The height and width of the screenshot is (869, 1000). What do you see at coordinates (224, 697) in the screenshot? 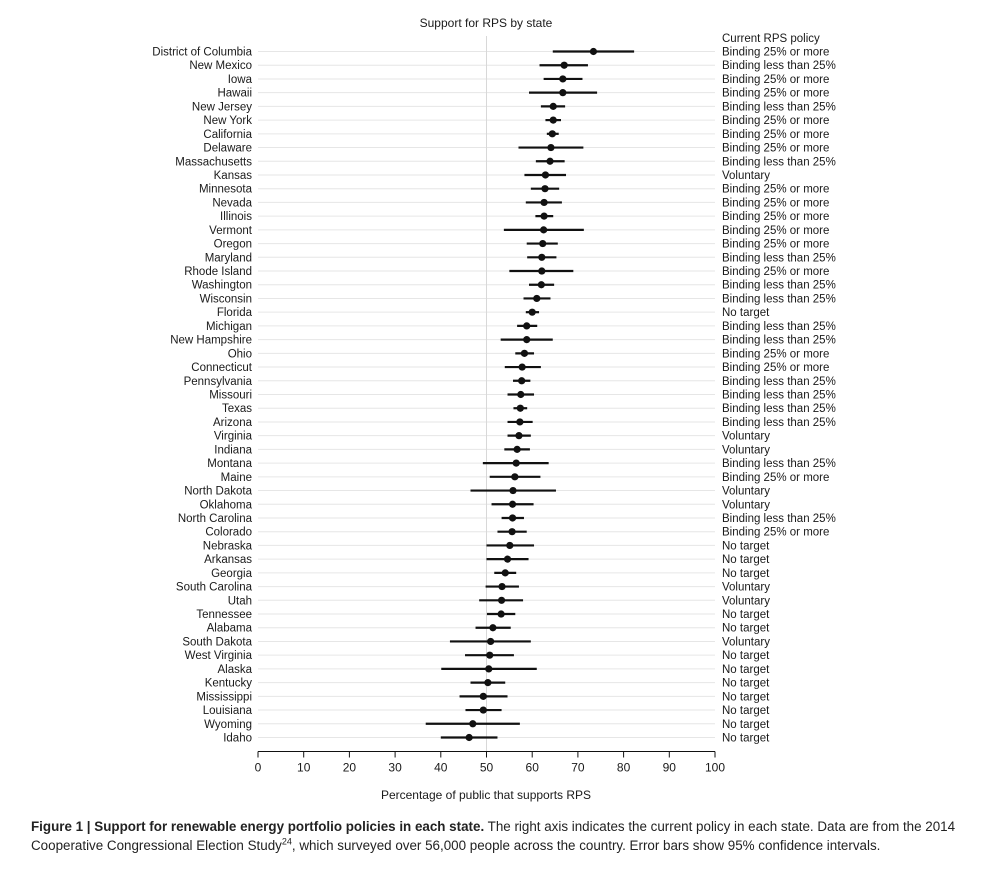
I see `state-label: Mississippi` at bounding box center [224, 697].